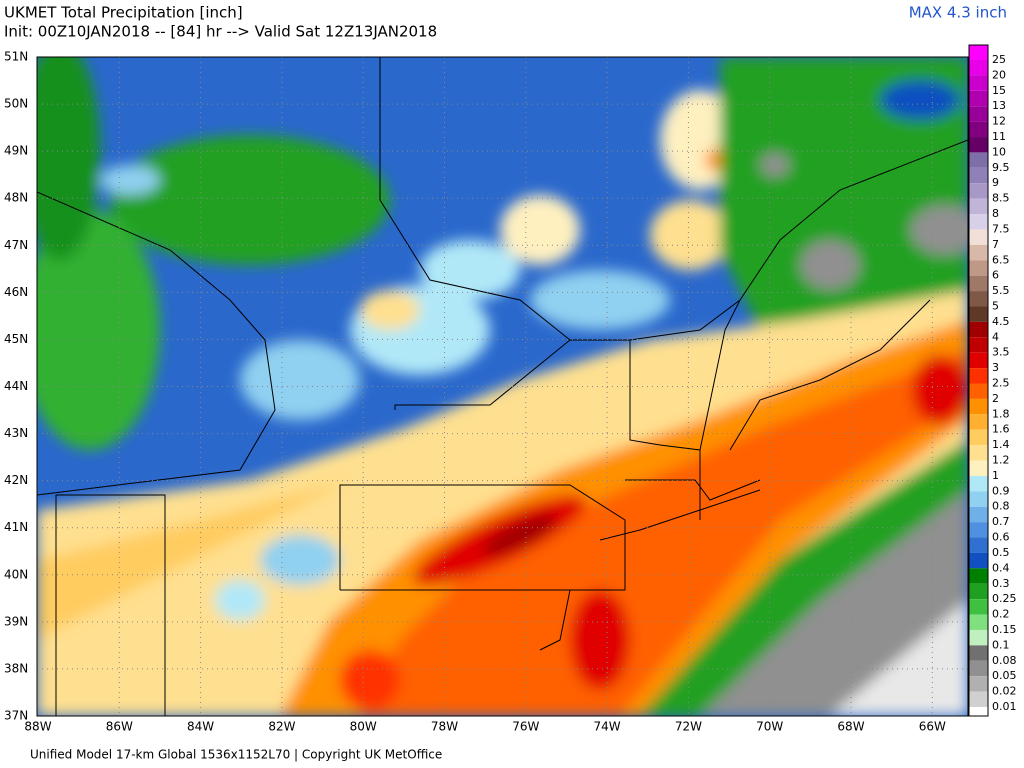 Image resolution: width=1024 pixels, height=768 pixels. I want to click on lon-label: 66W, so click(932, 727).